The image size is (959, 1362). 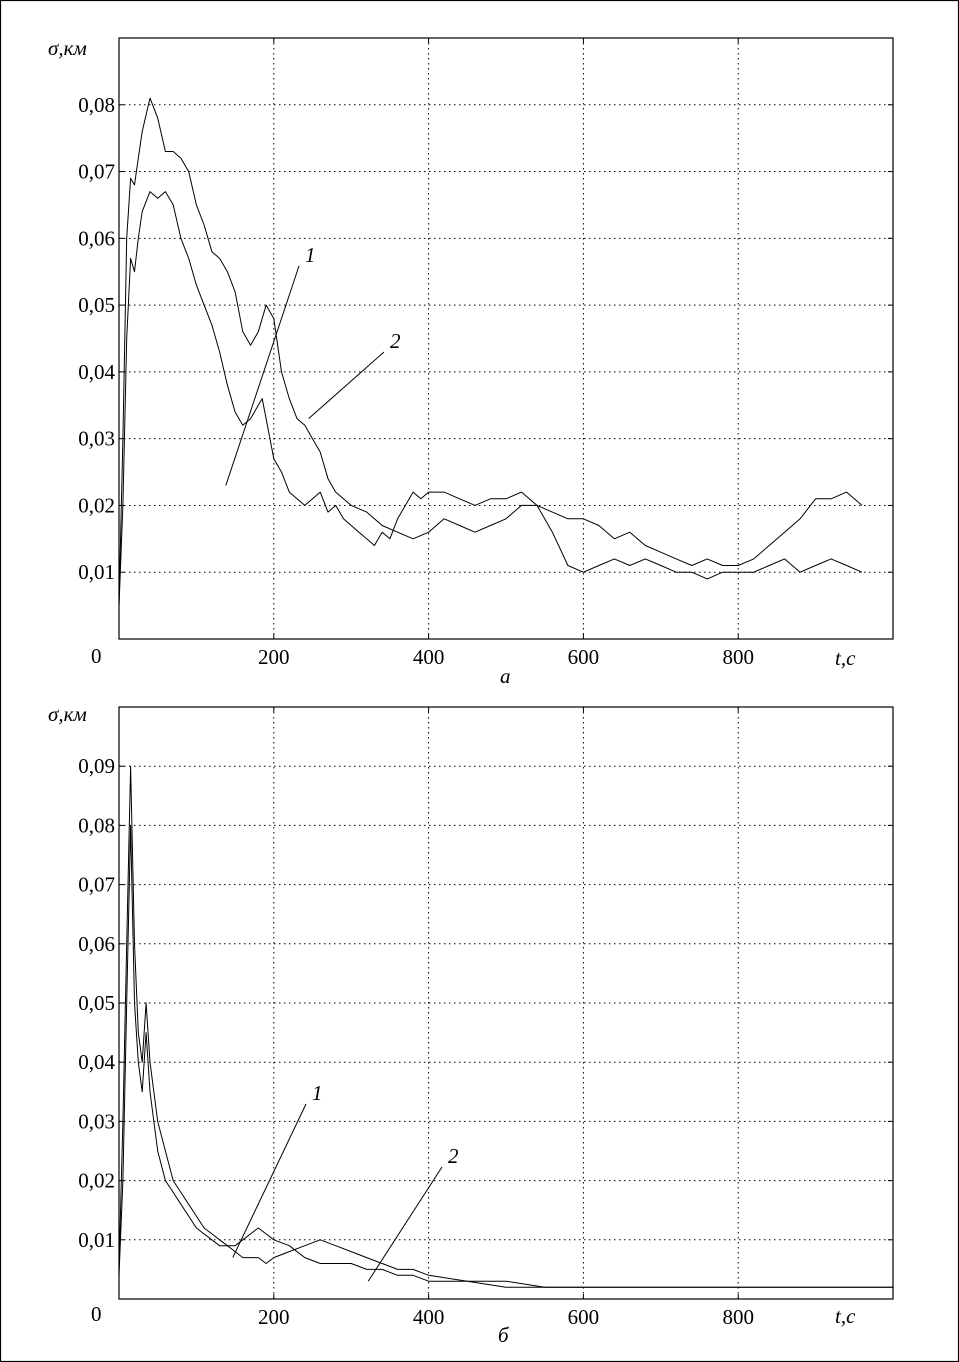 What do you see at coordinates (269, 1180) in the screenshot?
I see `chart-b-series-1-leader` at bounding box center [269, 1180].